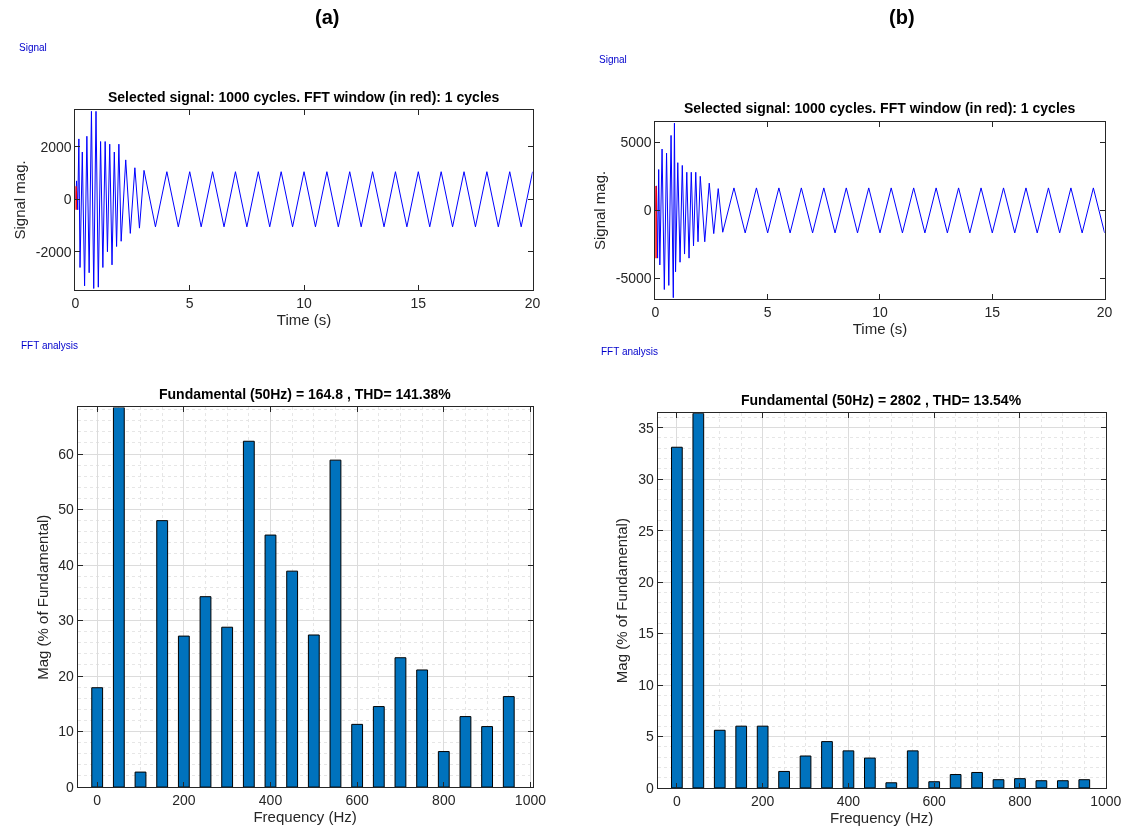 Image resolution: width=1126 pixels, height=840 pixels. Describe the element at coordinates (649, 736) in the screenshot. I see `y-tick-label: 5` at that location.